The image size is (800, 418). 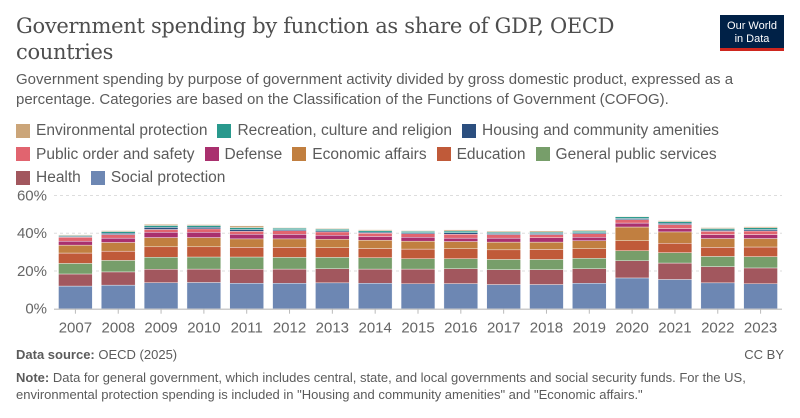 I want to click on bar-stack-2021, so click(x=675, y=264).